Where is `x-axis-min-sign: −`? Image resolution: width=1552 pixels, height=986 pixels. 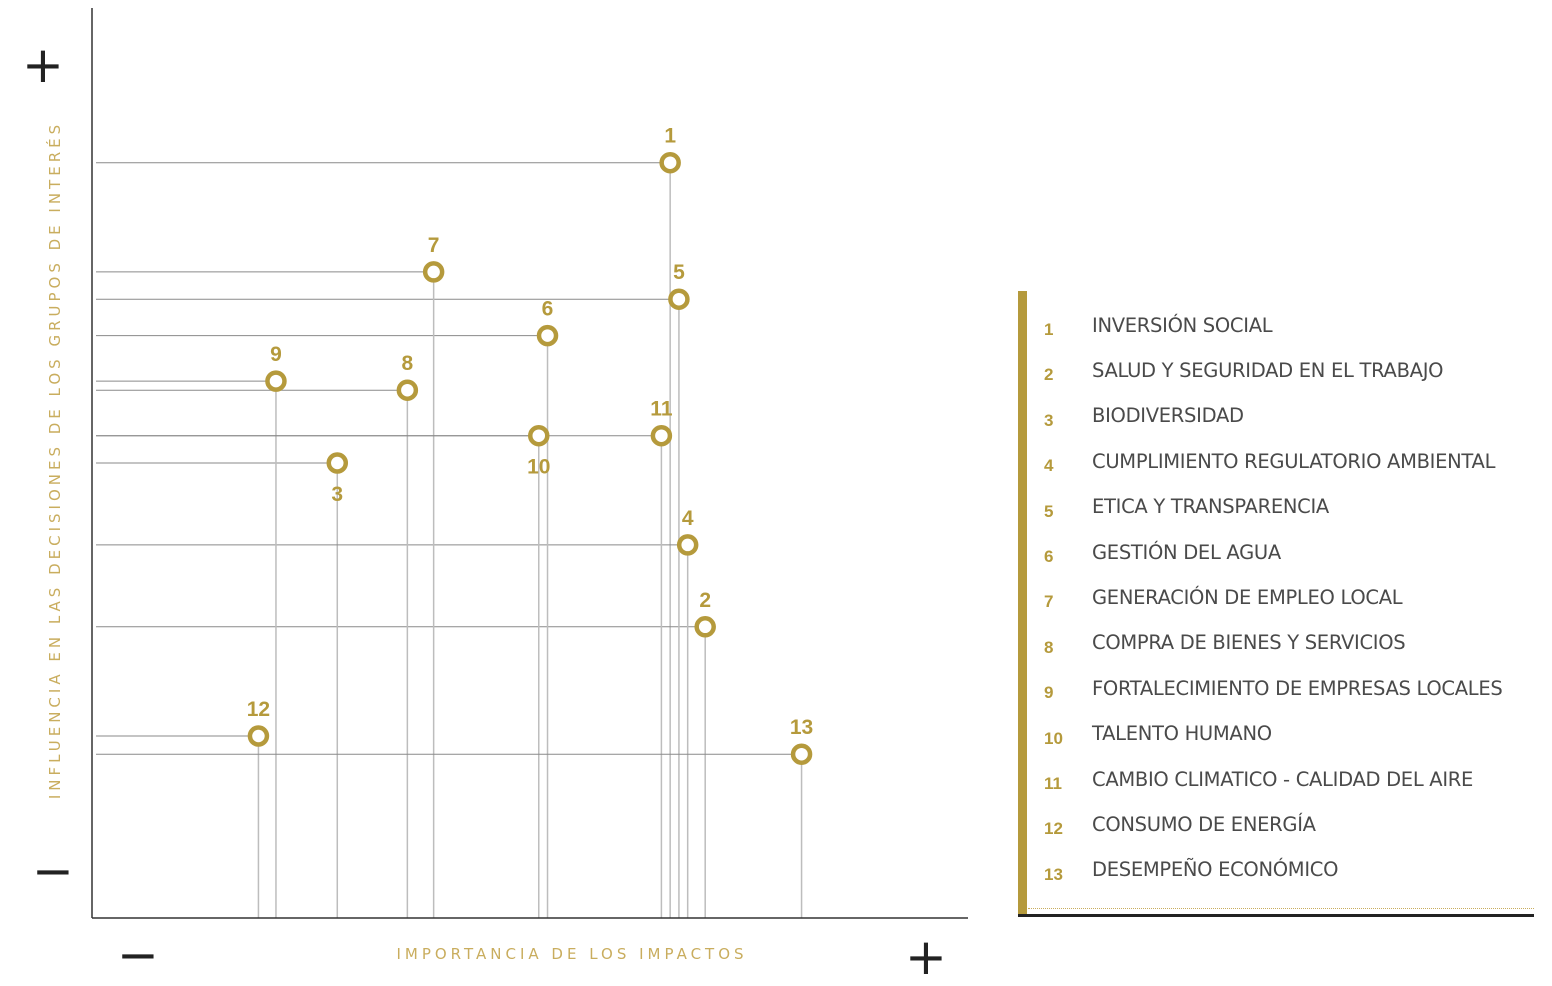 x-axis-min-sign: − is located at coordinates (138, 955).